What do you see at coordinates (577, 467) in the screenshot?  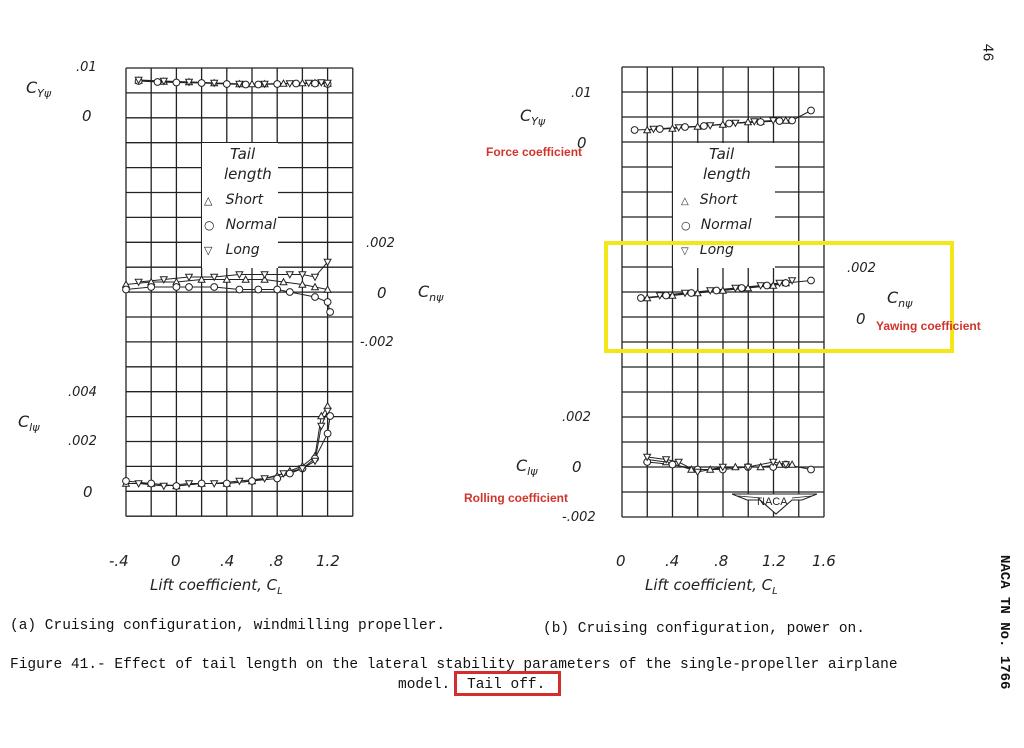 I see `right-cl-tick-0: 0` at bounding box center [577, 467].